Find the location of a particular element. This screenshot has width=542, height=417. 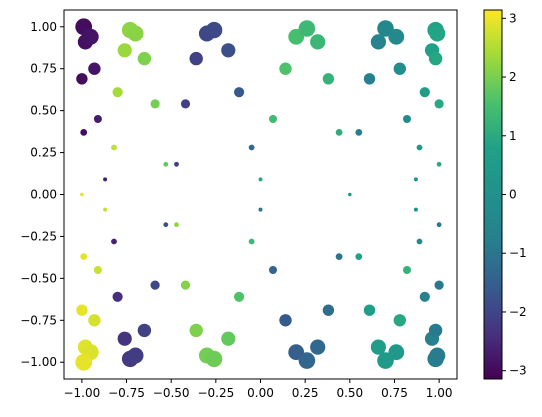

colorbar-tick-label: 1 is located at coordinates (513, 136).